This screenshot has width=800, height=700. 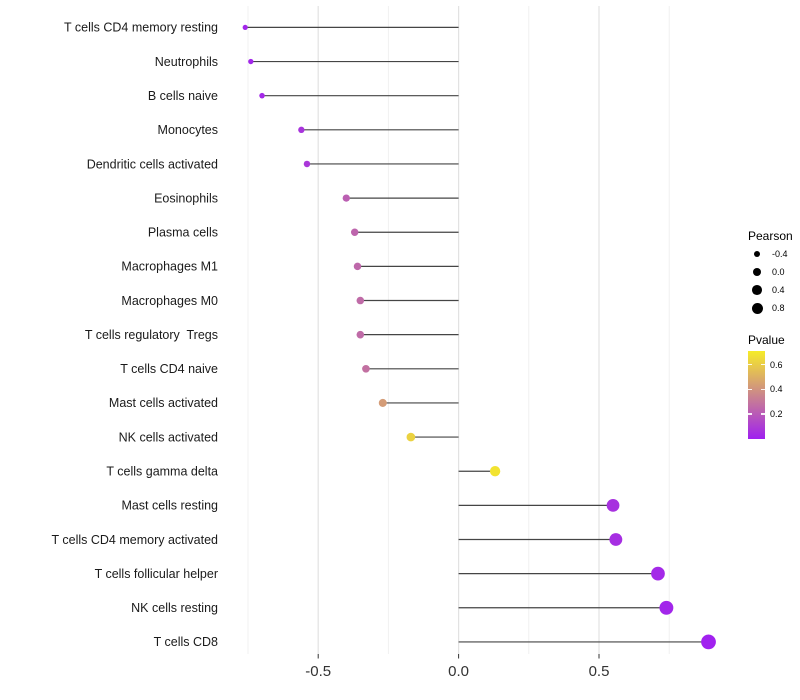 I want to click on y-axis-label: Eosinophils, so click(x=186, y=198).